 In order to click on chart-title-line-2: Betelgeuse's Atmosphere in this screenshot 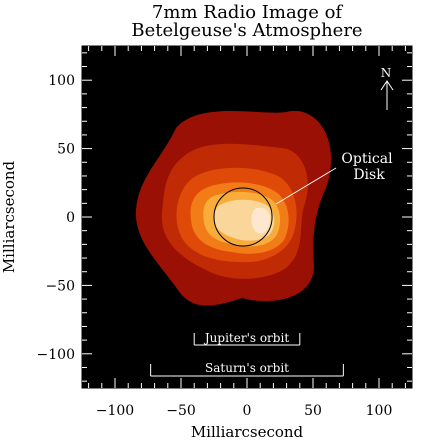, I will do `click(246, 30)`.